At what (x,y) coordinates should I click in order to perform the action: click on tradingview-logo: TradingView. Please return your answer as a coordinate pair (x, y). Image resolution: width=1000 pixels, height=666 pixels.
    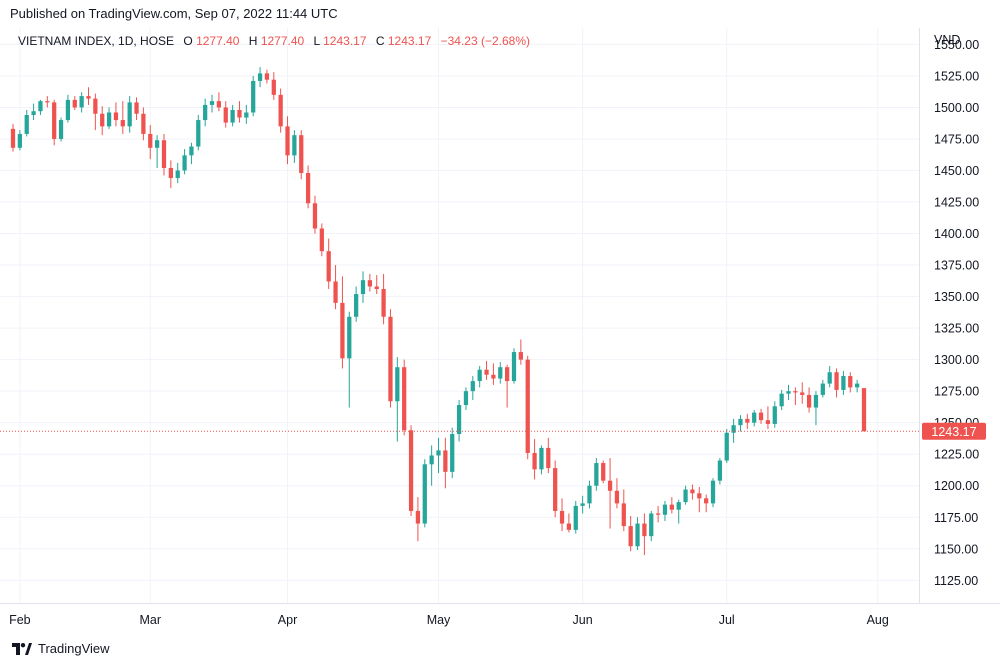
    Looking at the image, I should click on (61, 648).